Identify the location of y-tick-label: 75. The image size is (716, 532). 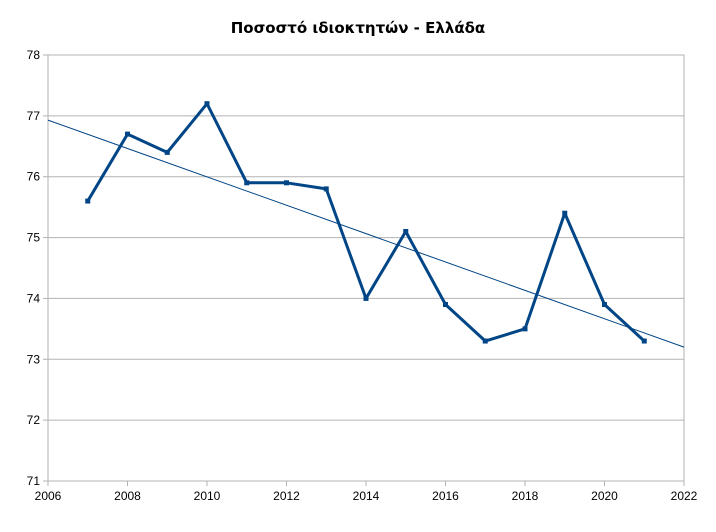
(34, 238).